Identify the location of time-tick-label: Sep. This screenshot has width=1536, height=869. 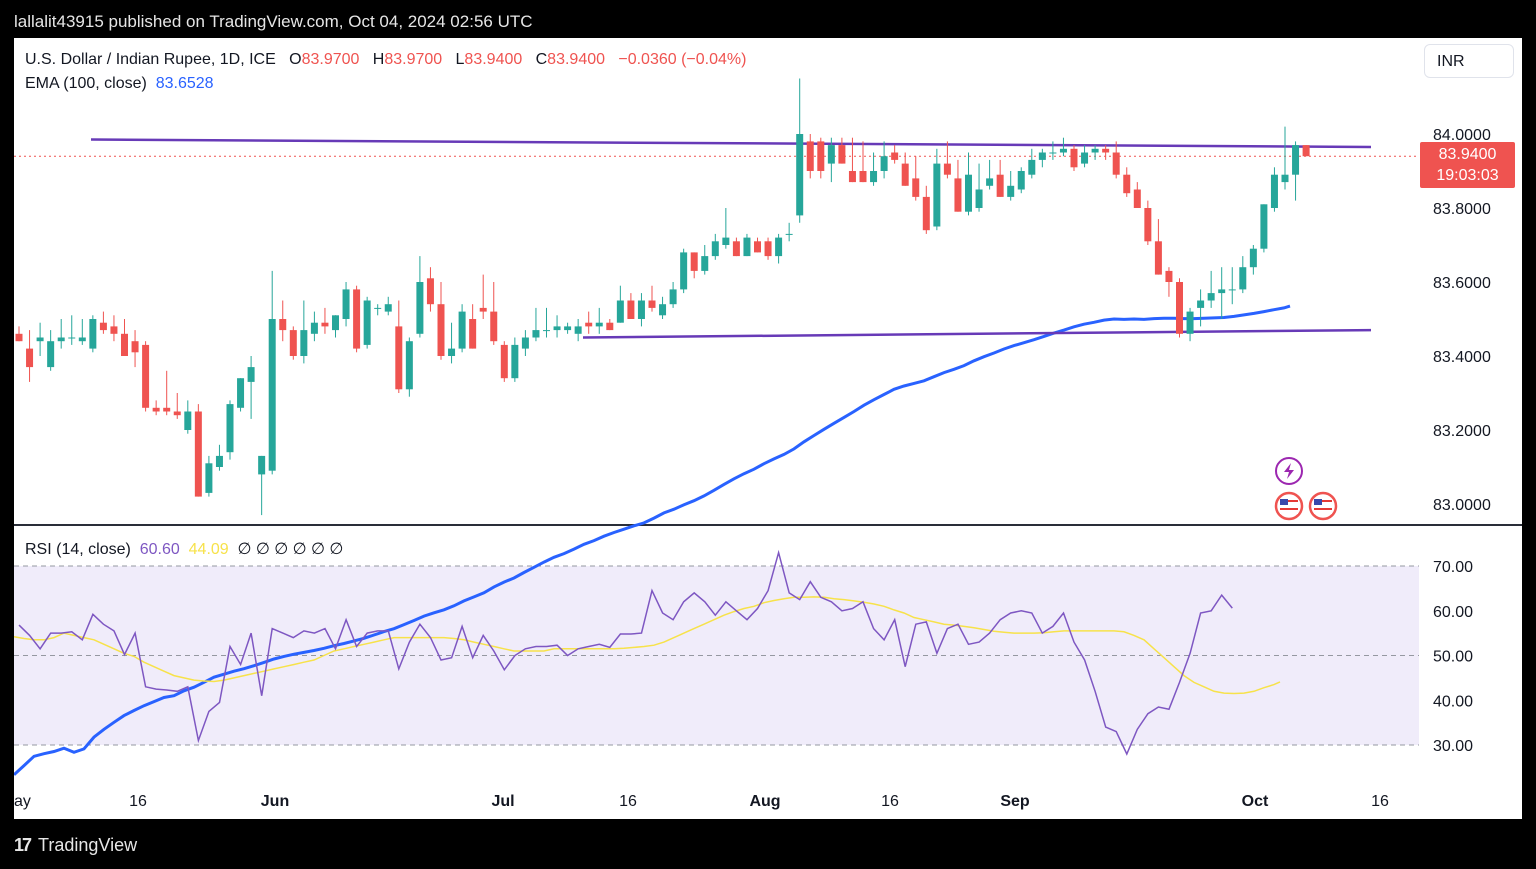
(1015, 801).